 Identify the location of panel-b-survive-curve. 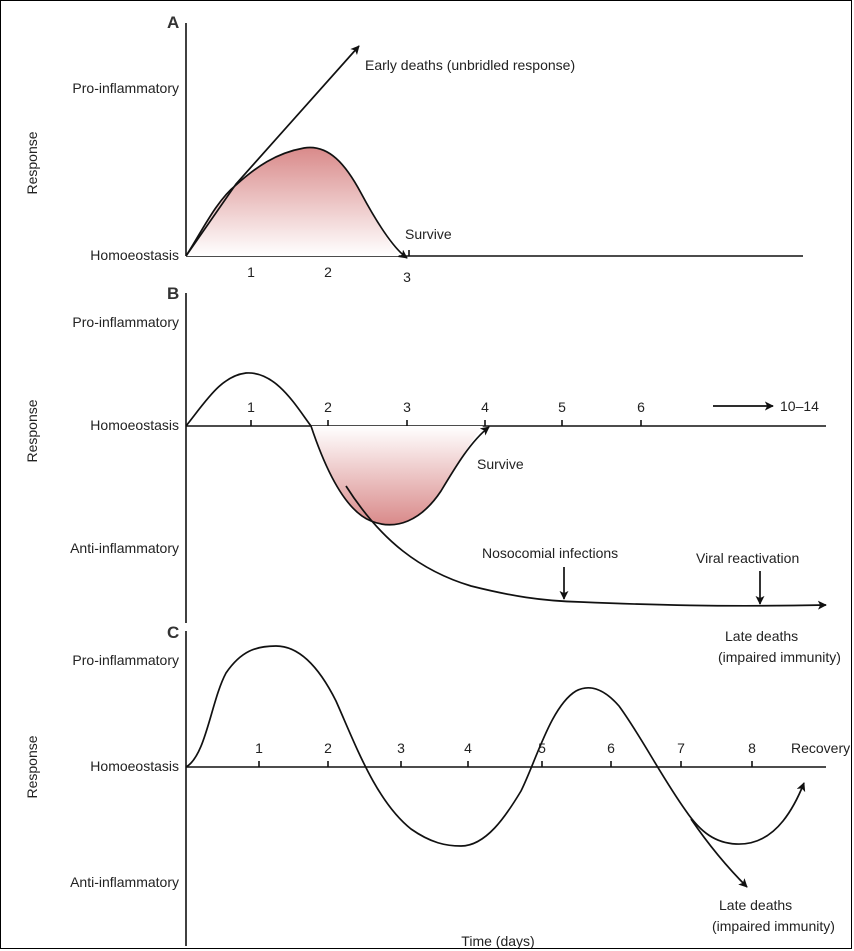
(337, 449).